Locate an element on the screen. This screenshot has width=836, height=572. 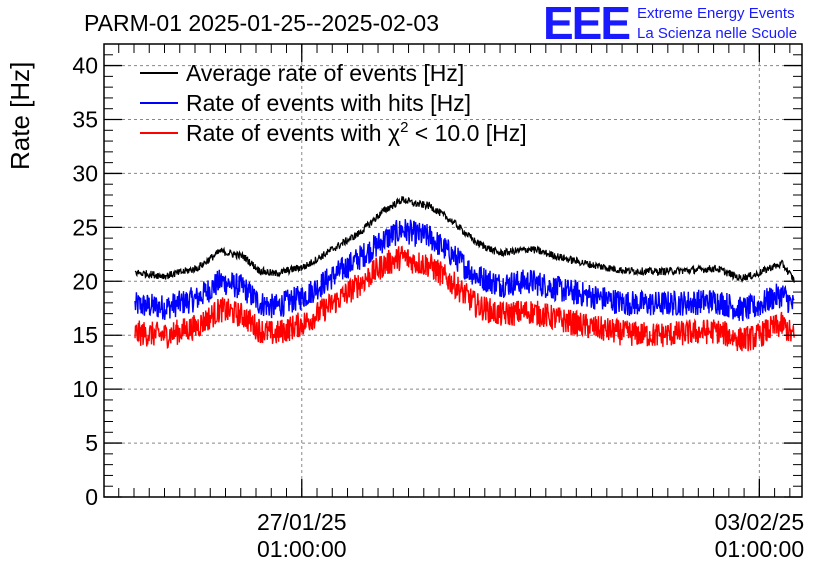
eee-logo: EEE is located at coordinates (587, 24).